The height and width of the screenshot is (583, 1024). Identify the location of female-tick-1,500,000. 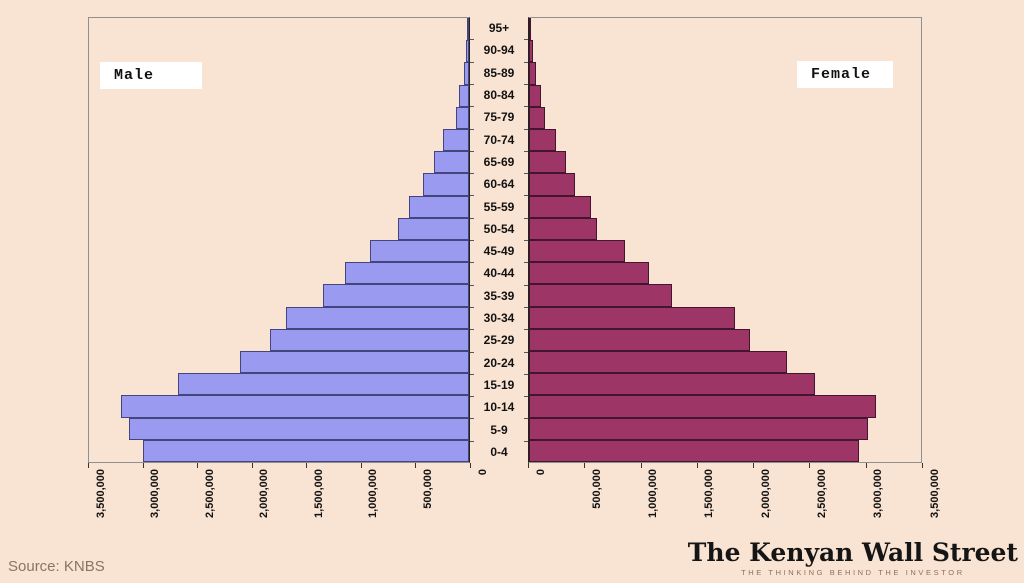
(697, 465).